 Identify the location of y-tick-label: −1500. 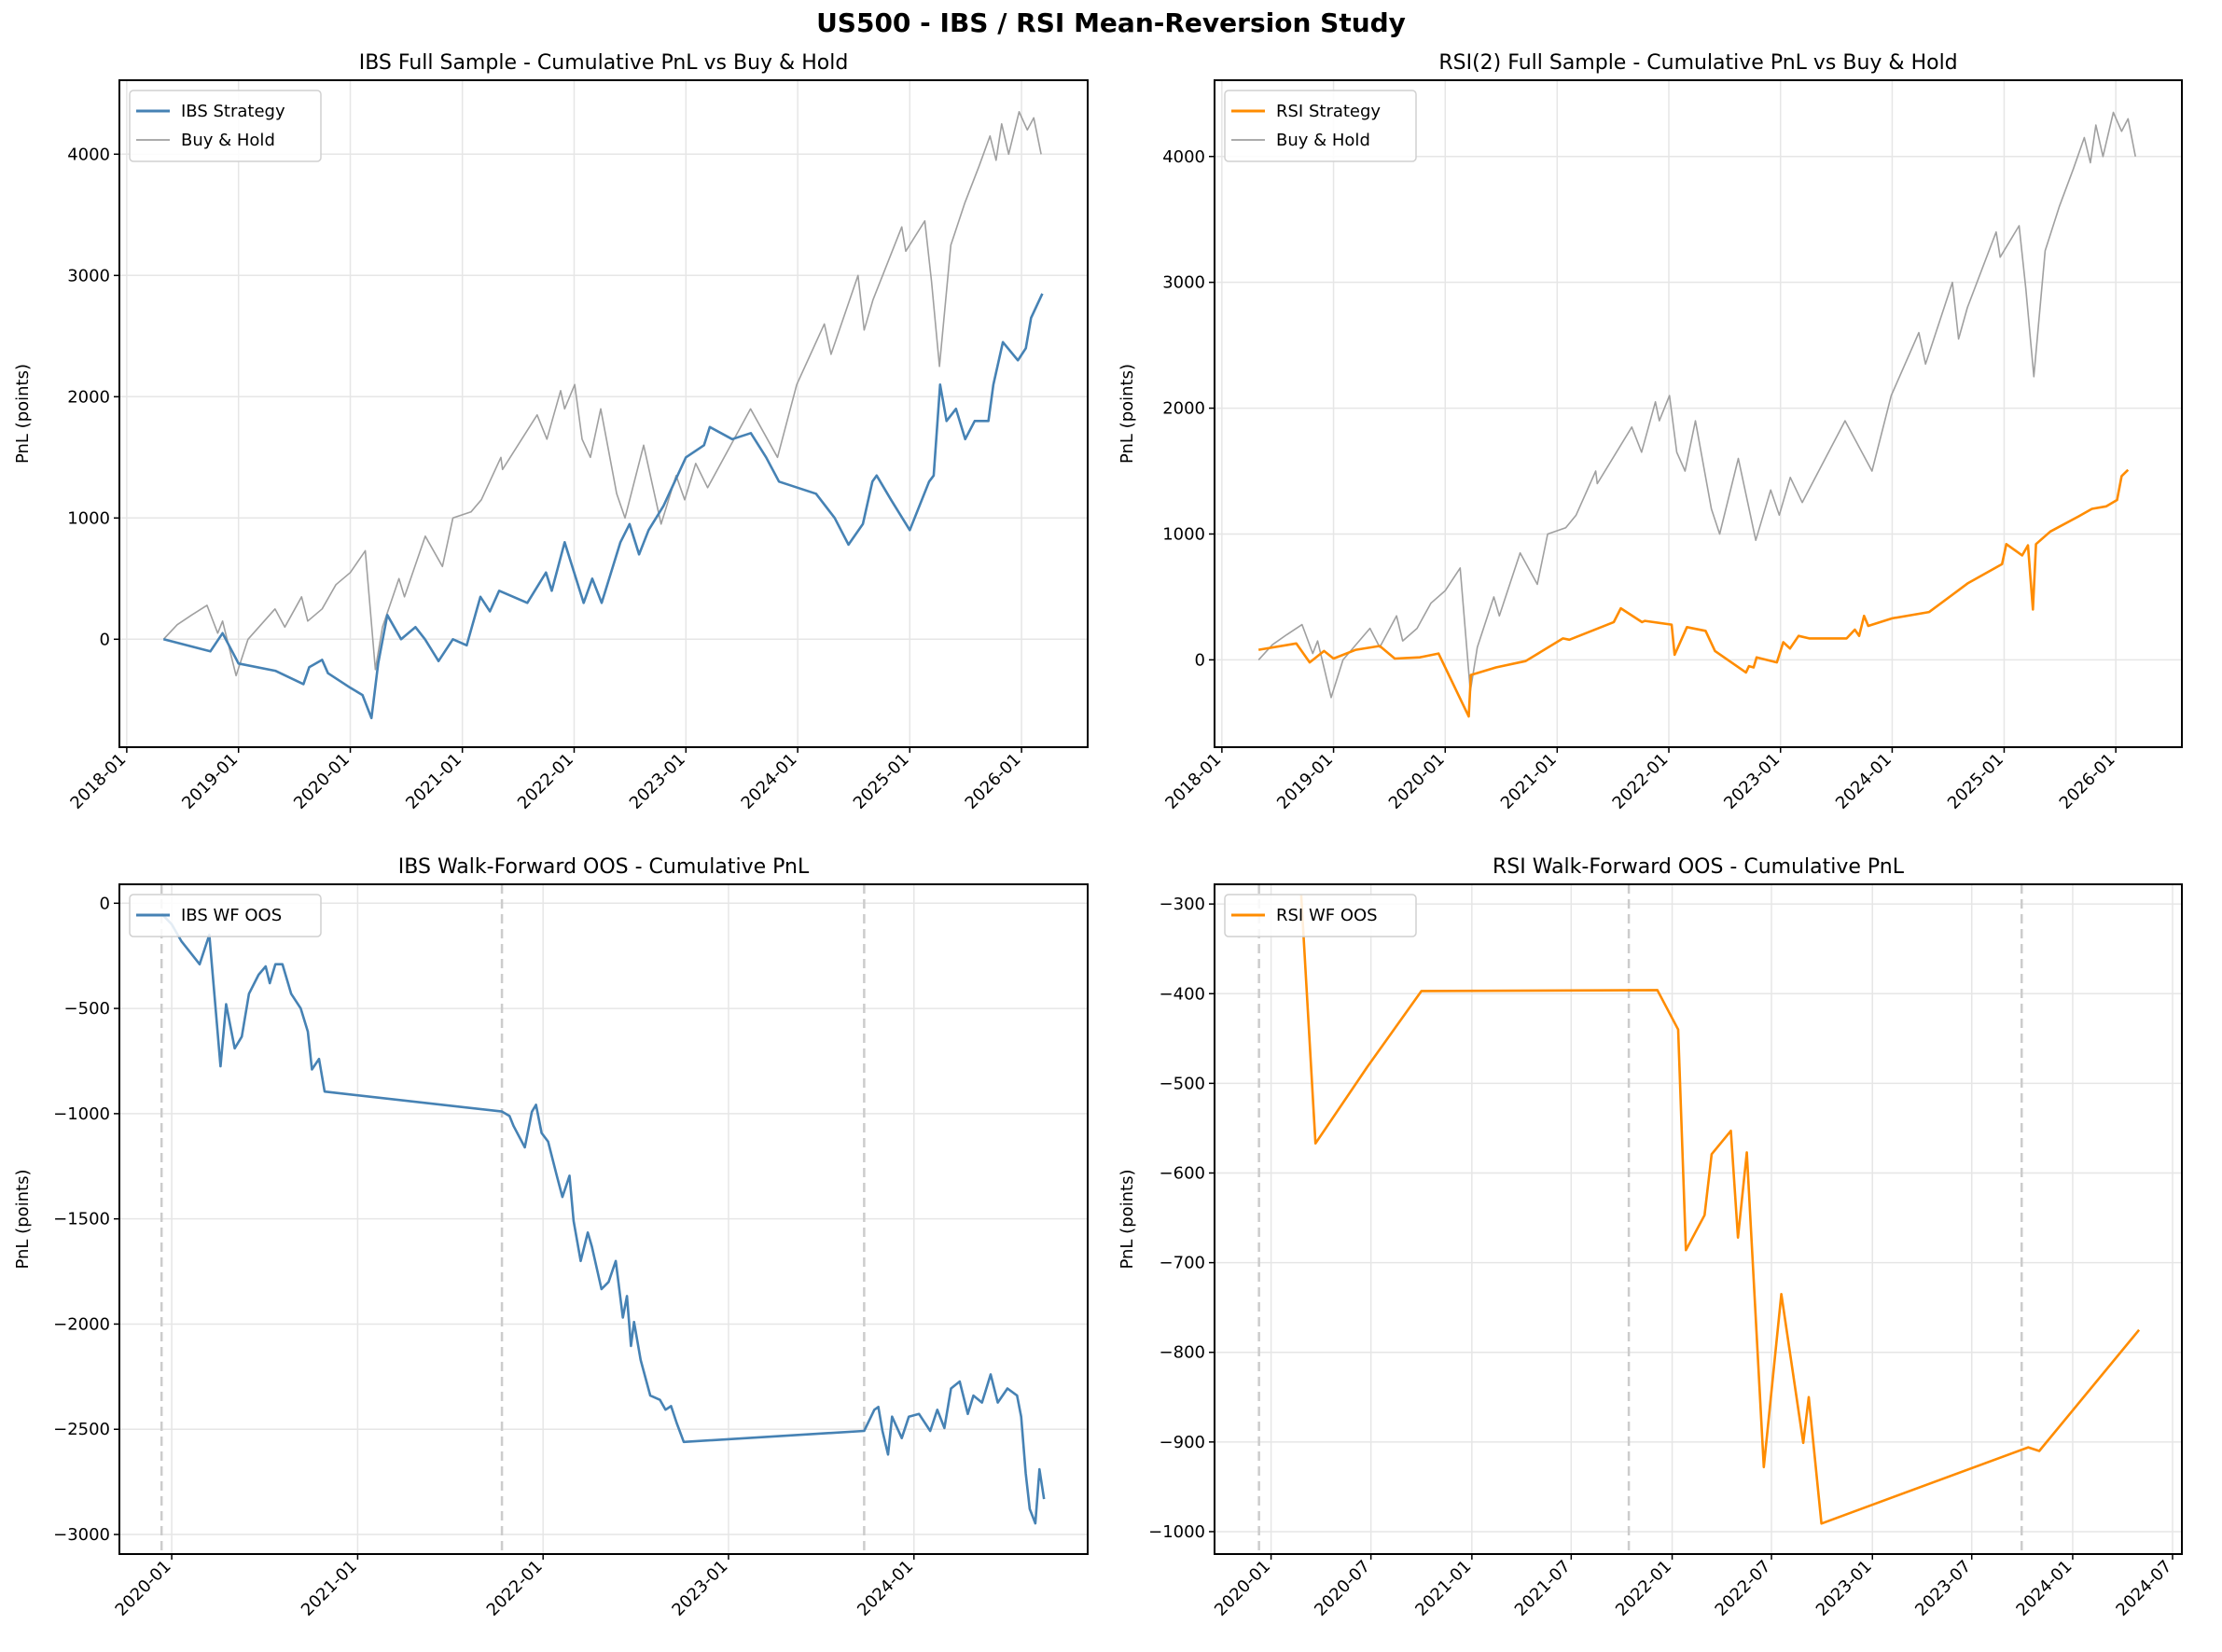
(82, 1219).